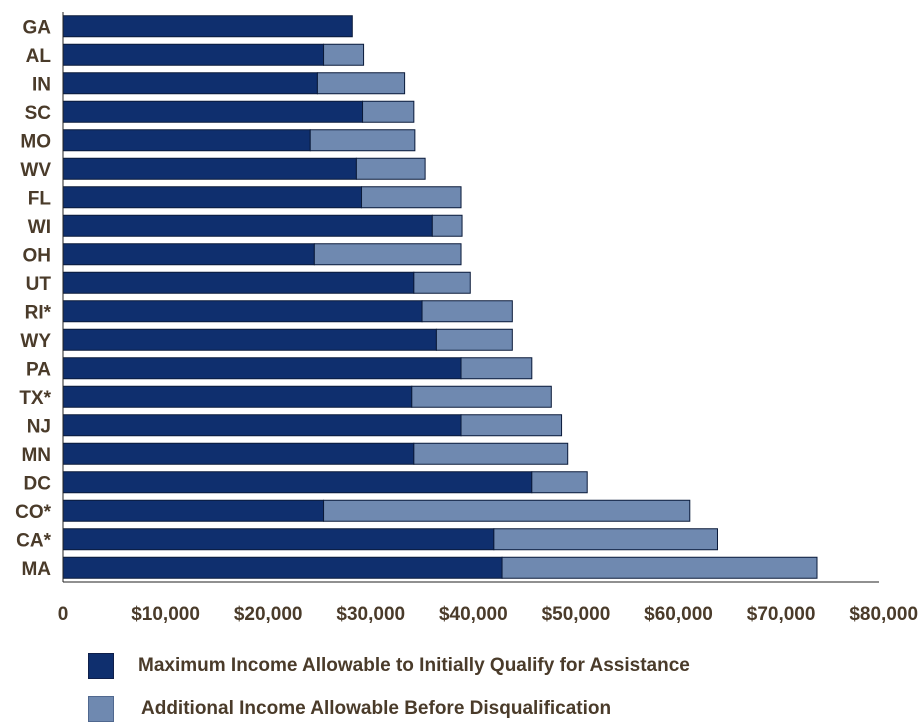 This screenshot has height=723, width=924. I want to click on category-label: SC, so click(38, 113).